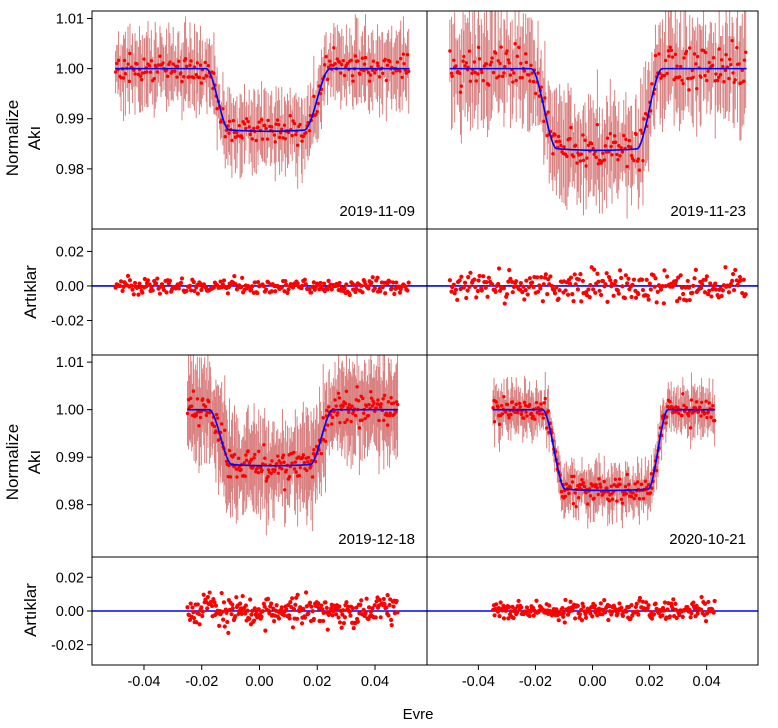 The width and height of the screenshot is (778, 728). Describe the element at coordinates (708, 211) in the screenshot. I see `date-label: 2019-11-23` at that location.